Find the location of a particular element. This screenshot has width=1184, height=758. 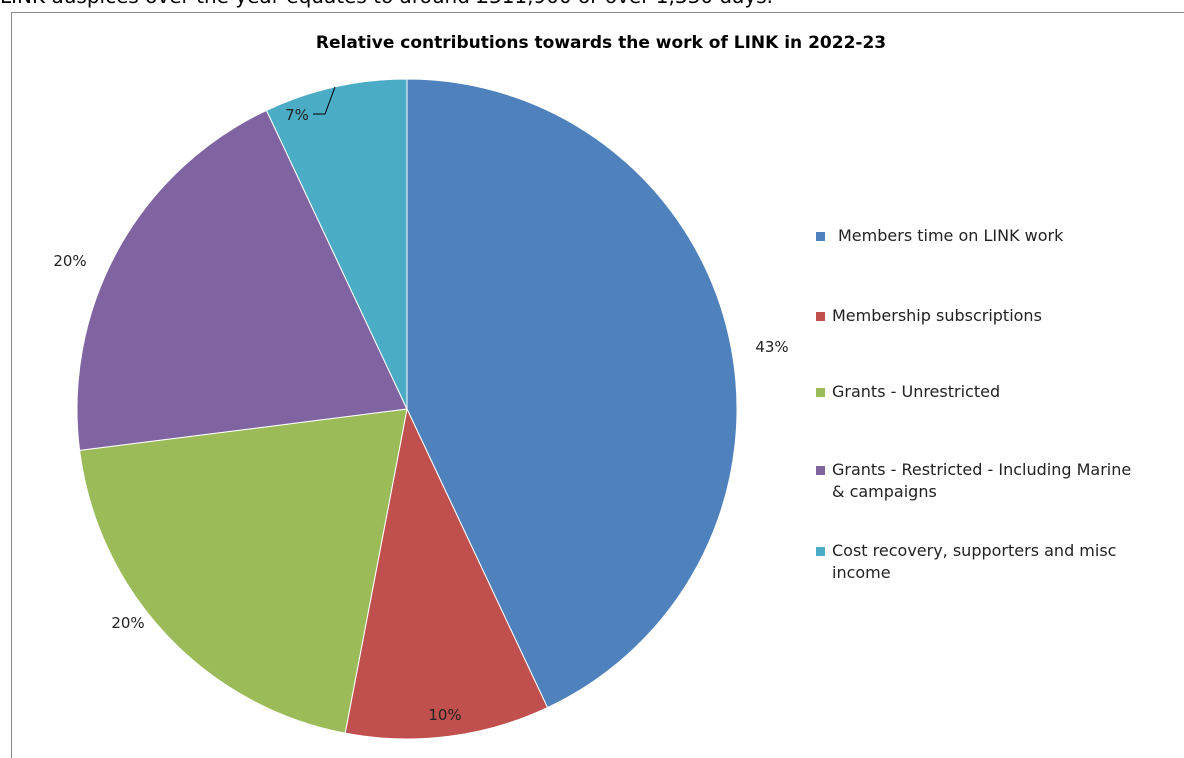

data-label-1: 43% is located at coordinates (771, 347).